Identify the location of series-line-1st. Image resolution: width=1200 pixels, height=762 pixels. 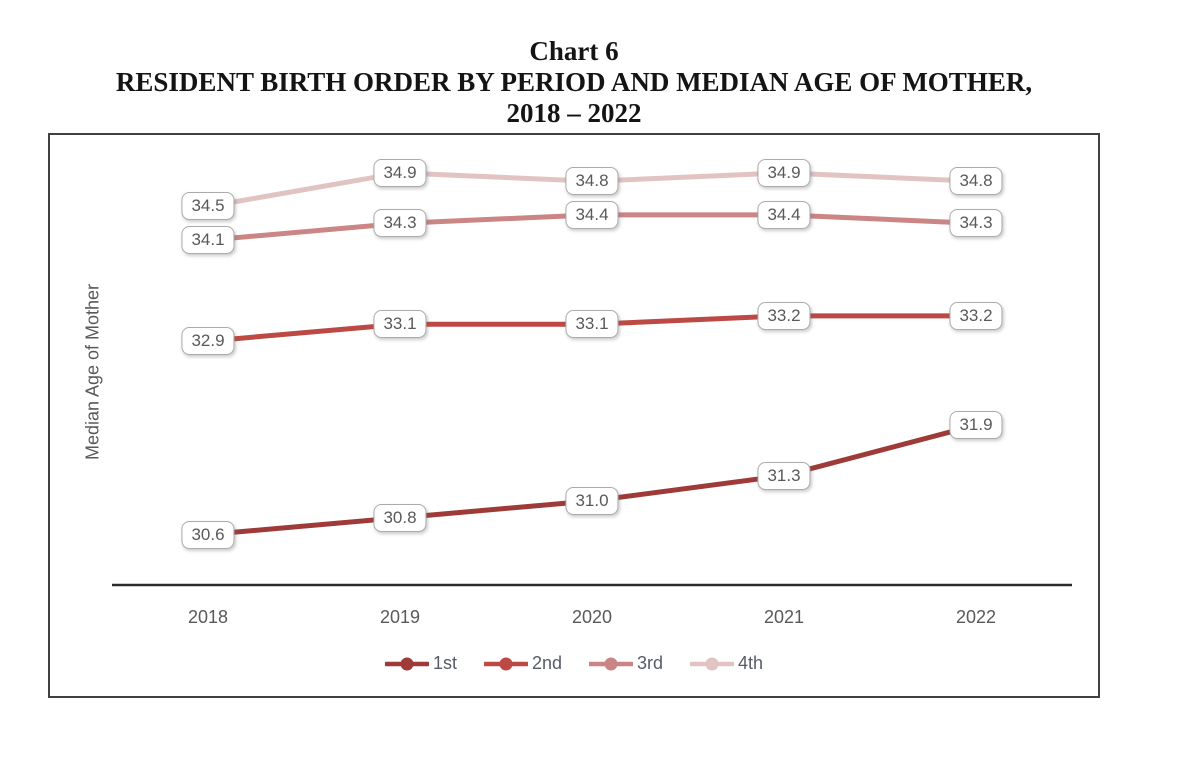
(592, 480).